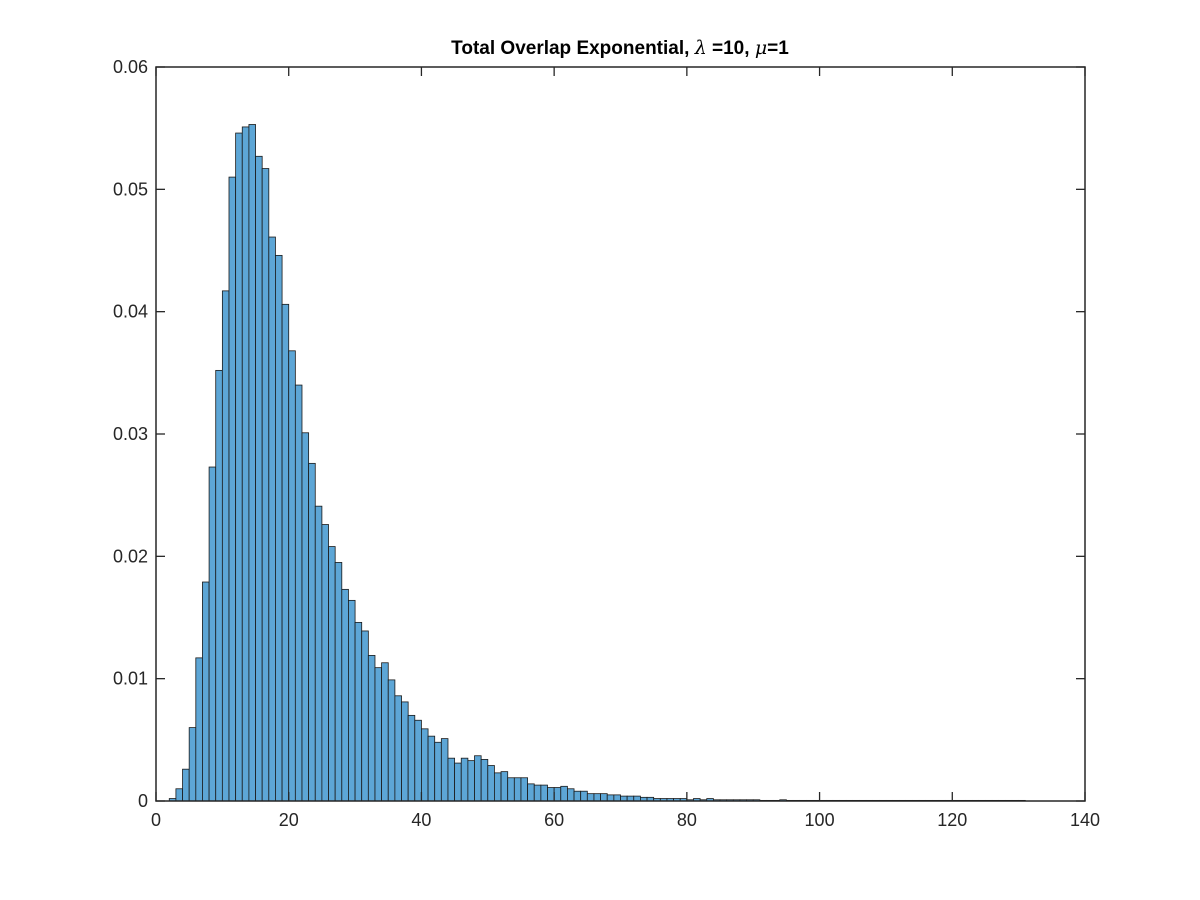 This screenshot has width=1200, height=900. Describe the element at coordinates (625, 820) in the screenshot. I see `x-axis-tick-labels: 0 20 40 60 80 100 120 140` at that location.